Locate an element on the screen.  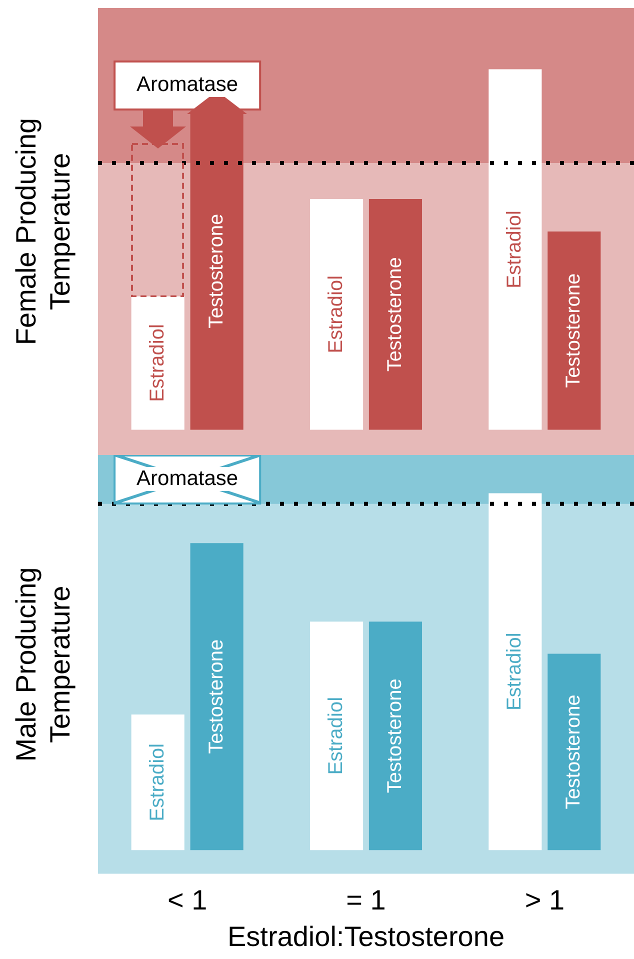
y-axis-title: Male Producing Temperature is located at coordinates (43, 664).